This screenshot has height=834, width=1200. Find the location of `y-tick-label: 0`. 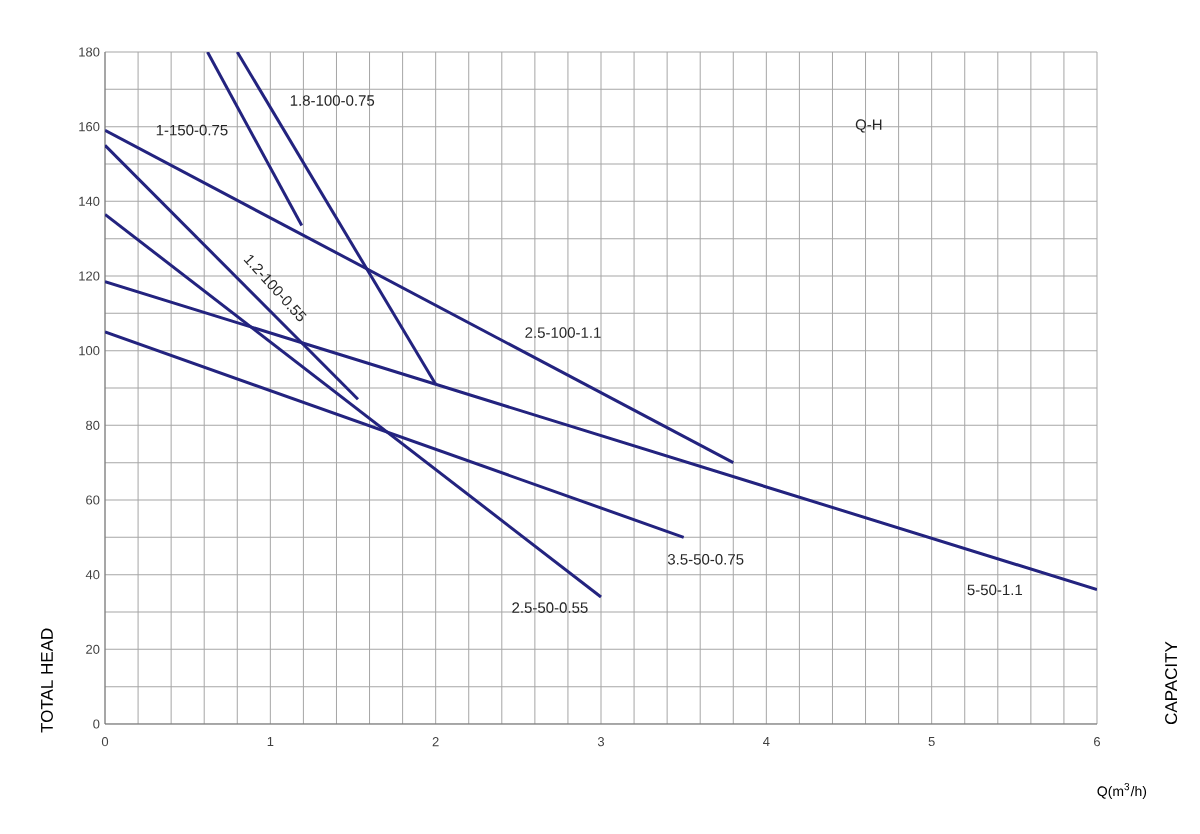

y-tick-label: 0 is located at coordinates (96, 724).